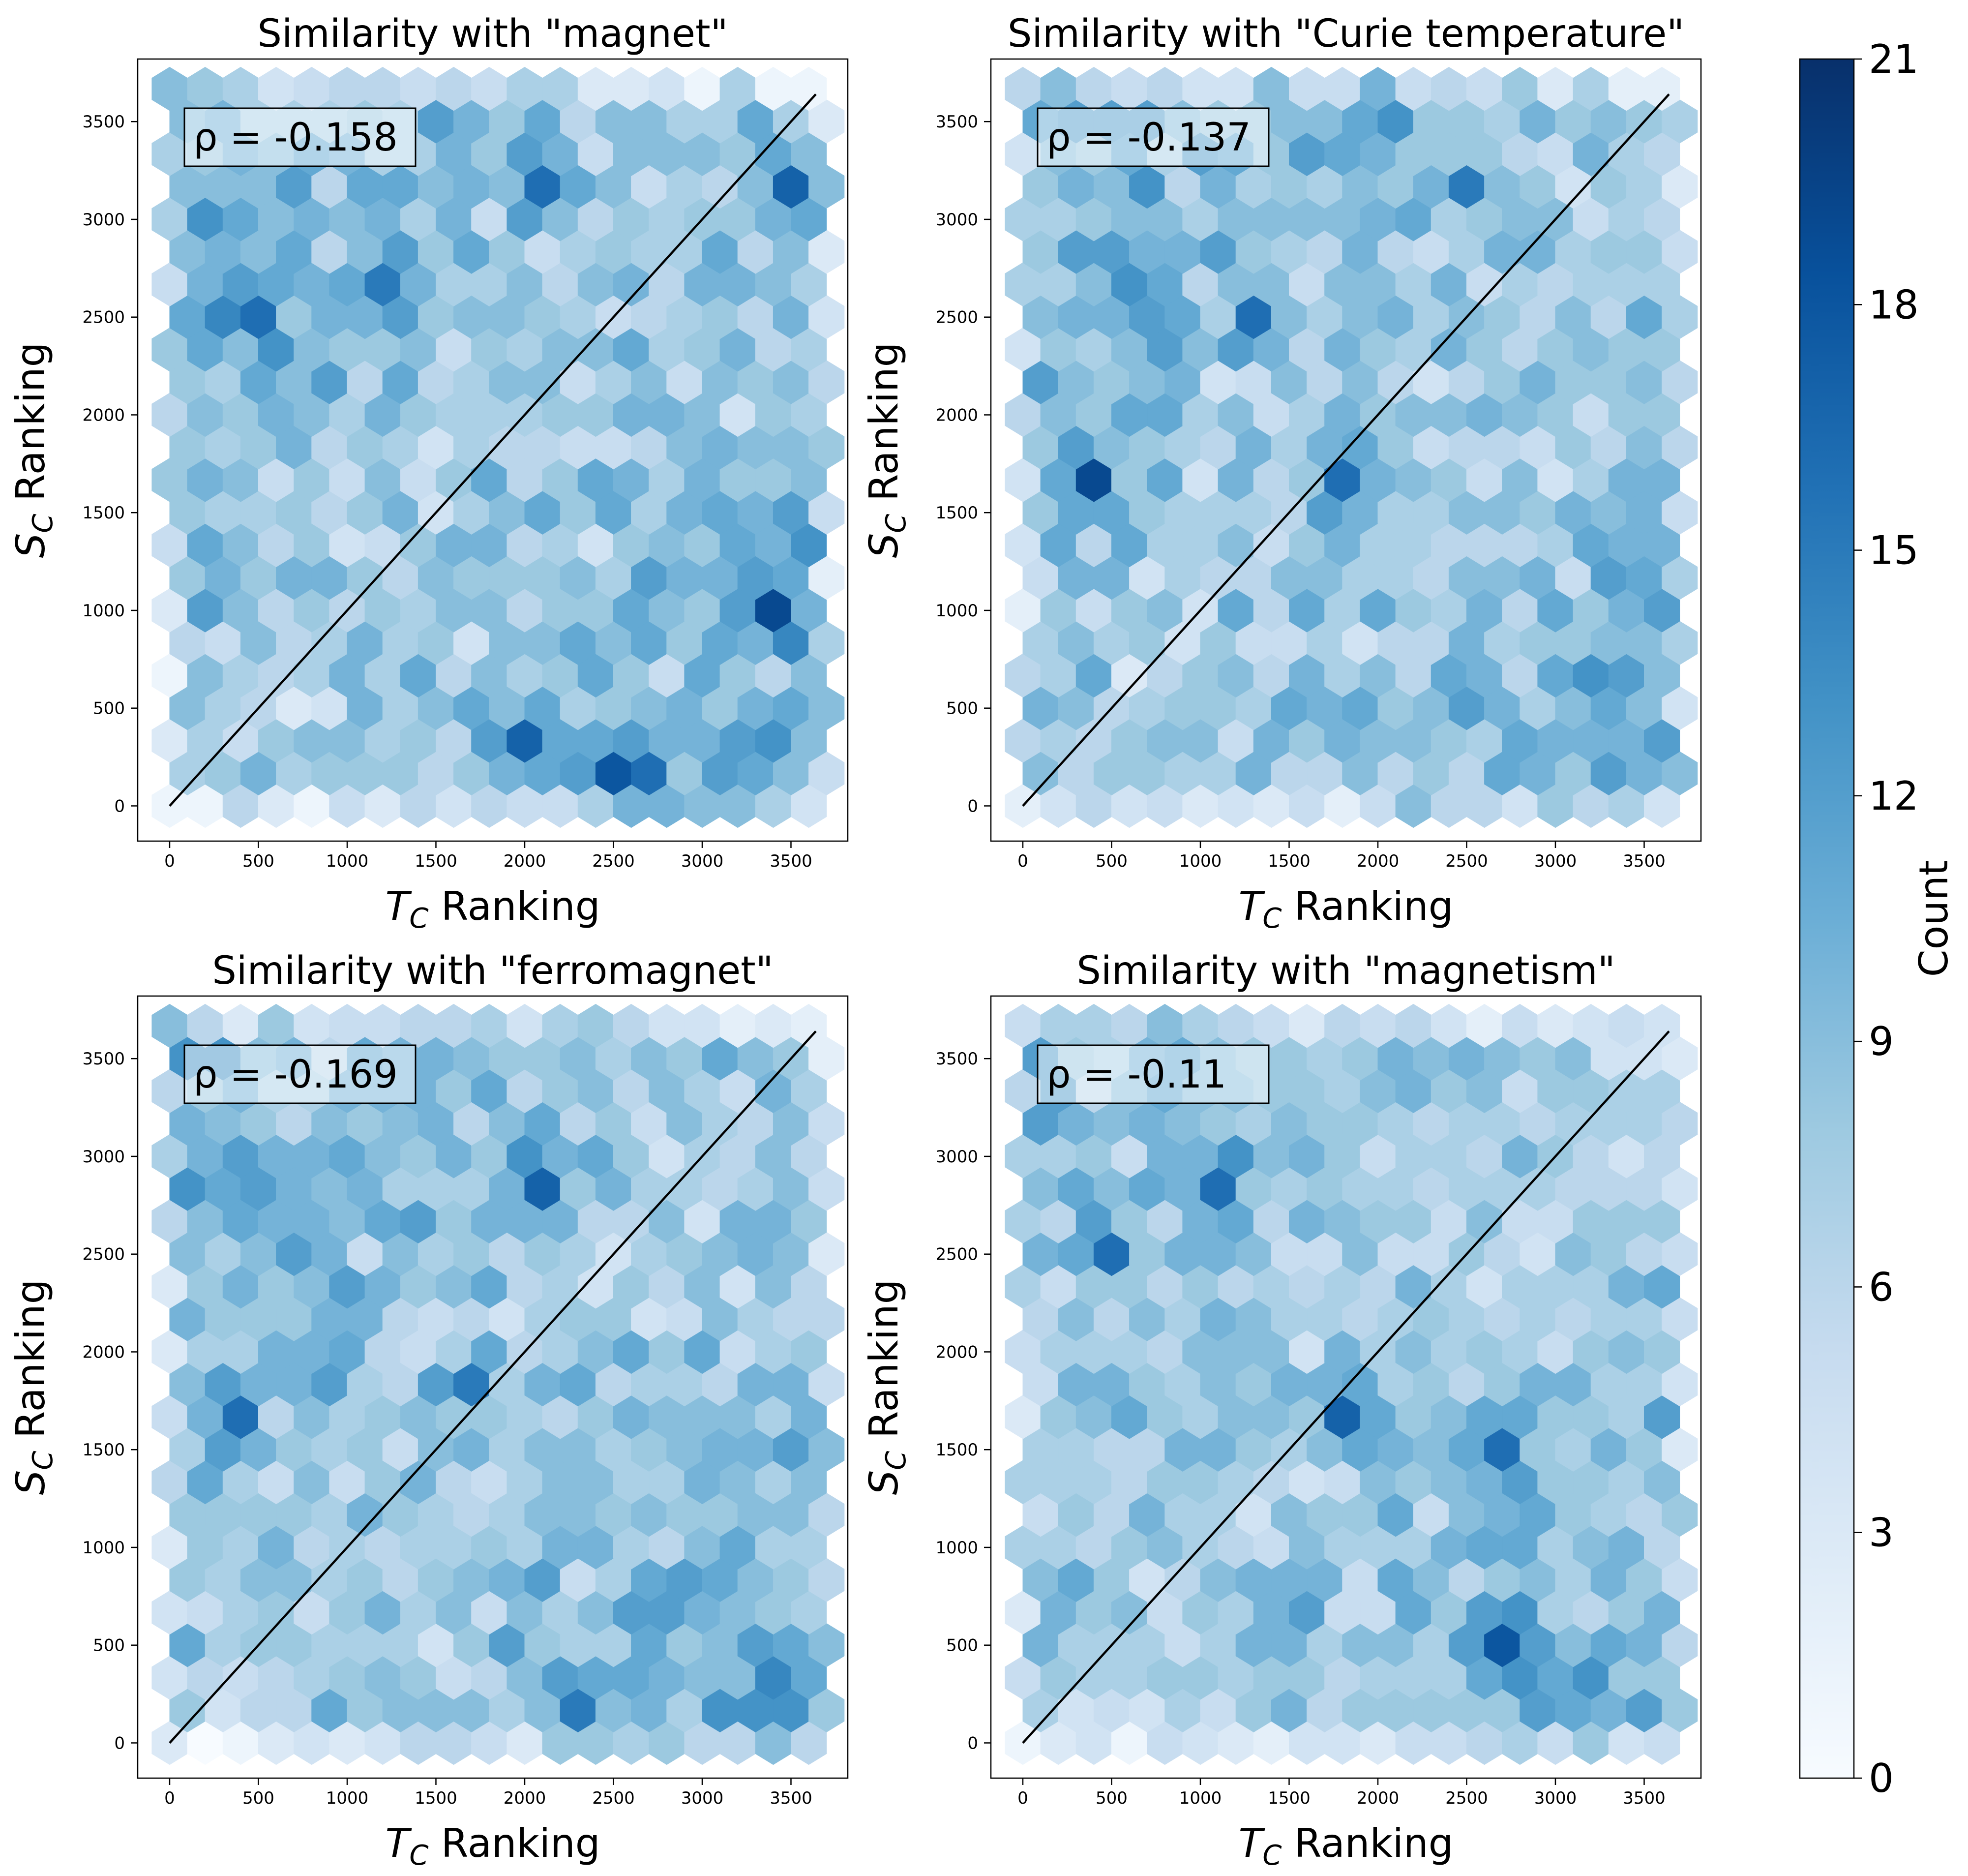 Image resolution: width=1968 pixels, height=1876 pixels. What do you see at coordinates (1894, 305) in the screenshot?
I see `colorbar-tick-label: 18` at bounding box center [1894, 305].